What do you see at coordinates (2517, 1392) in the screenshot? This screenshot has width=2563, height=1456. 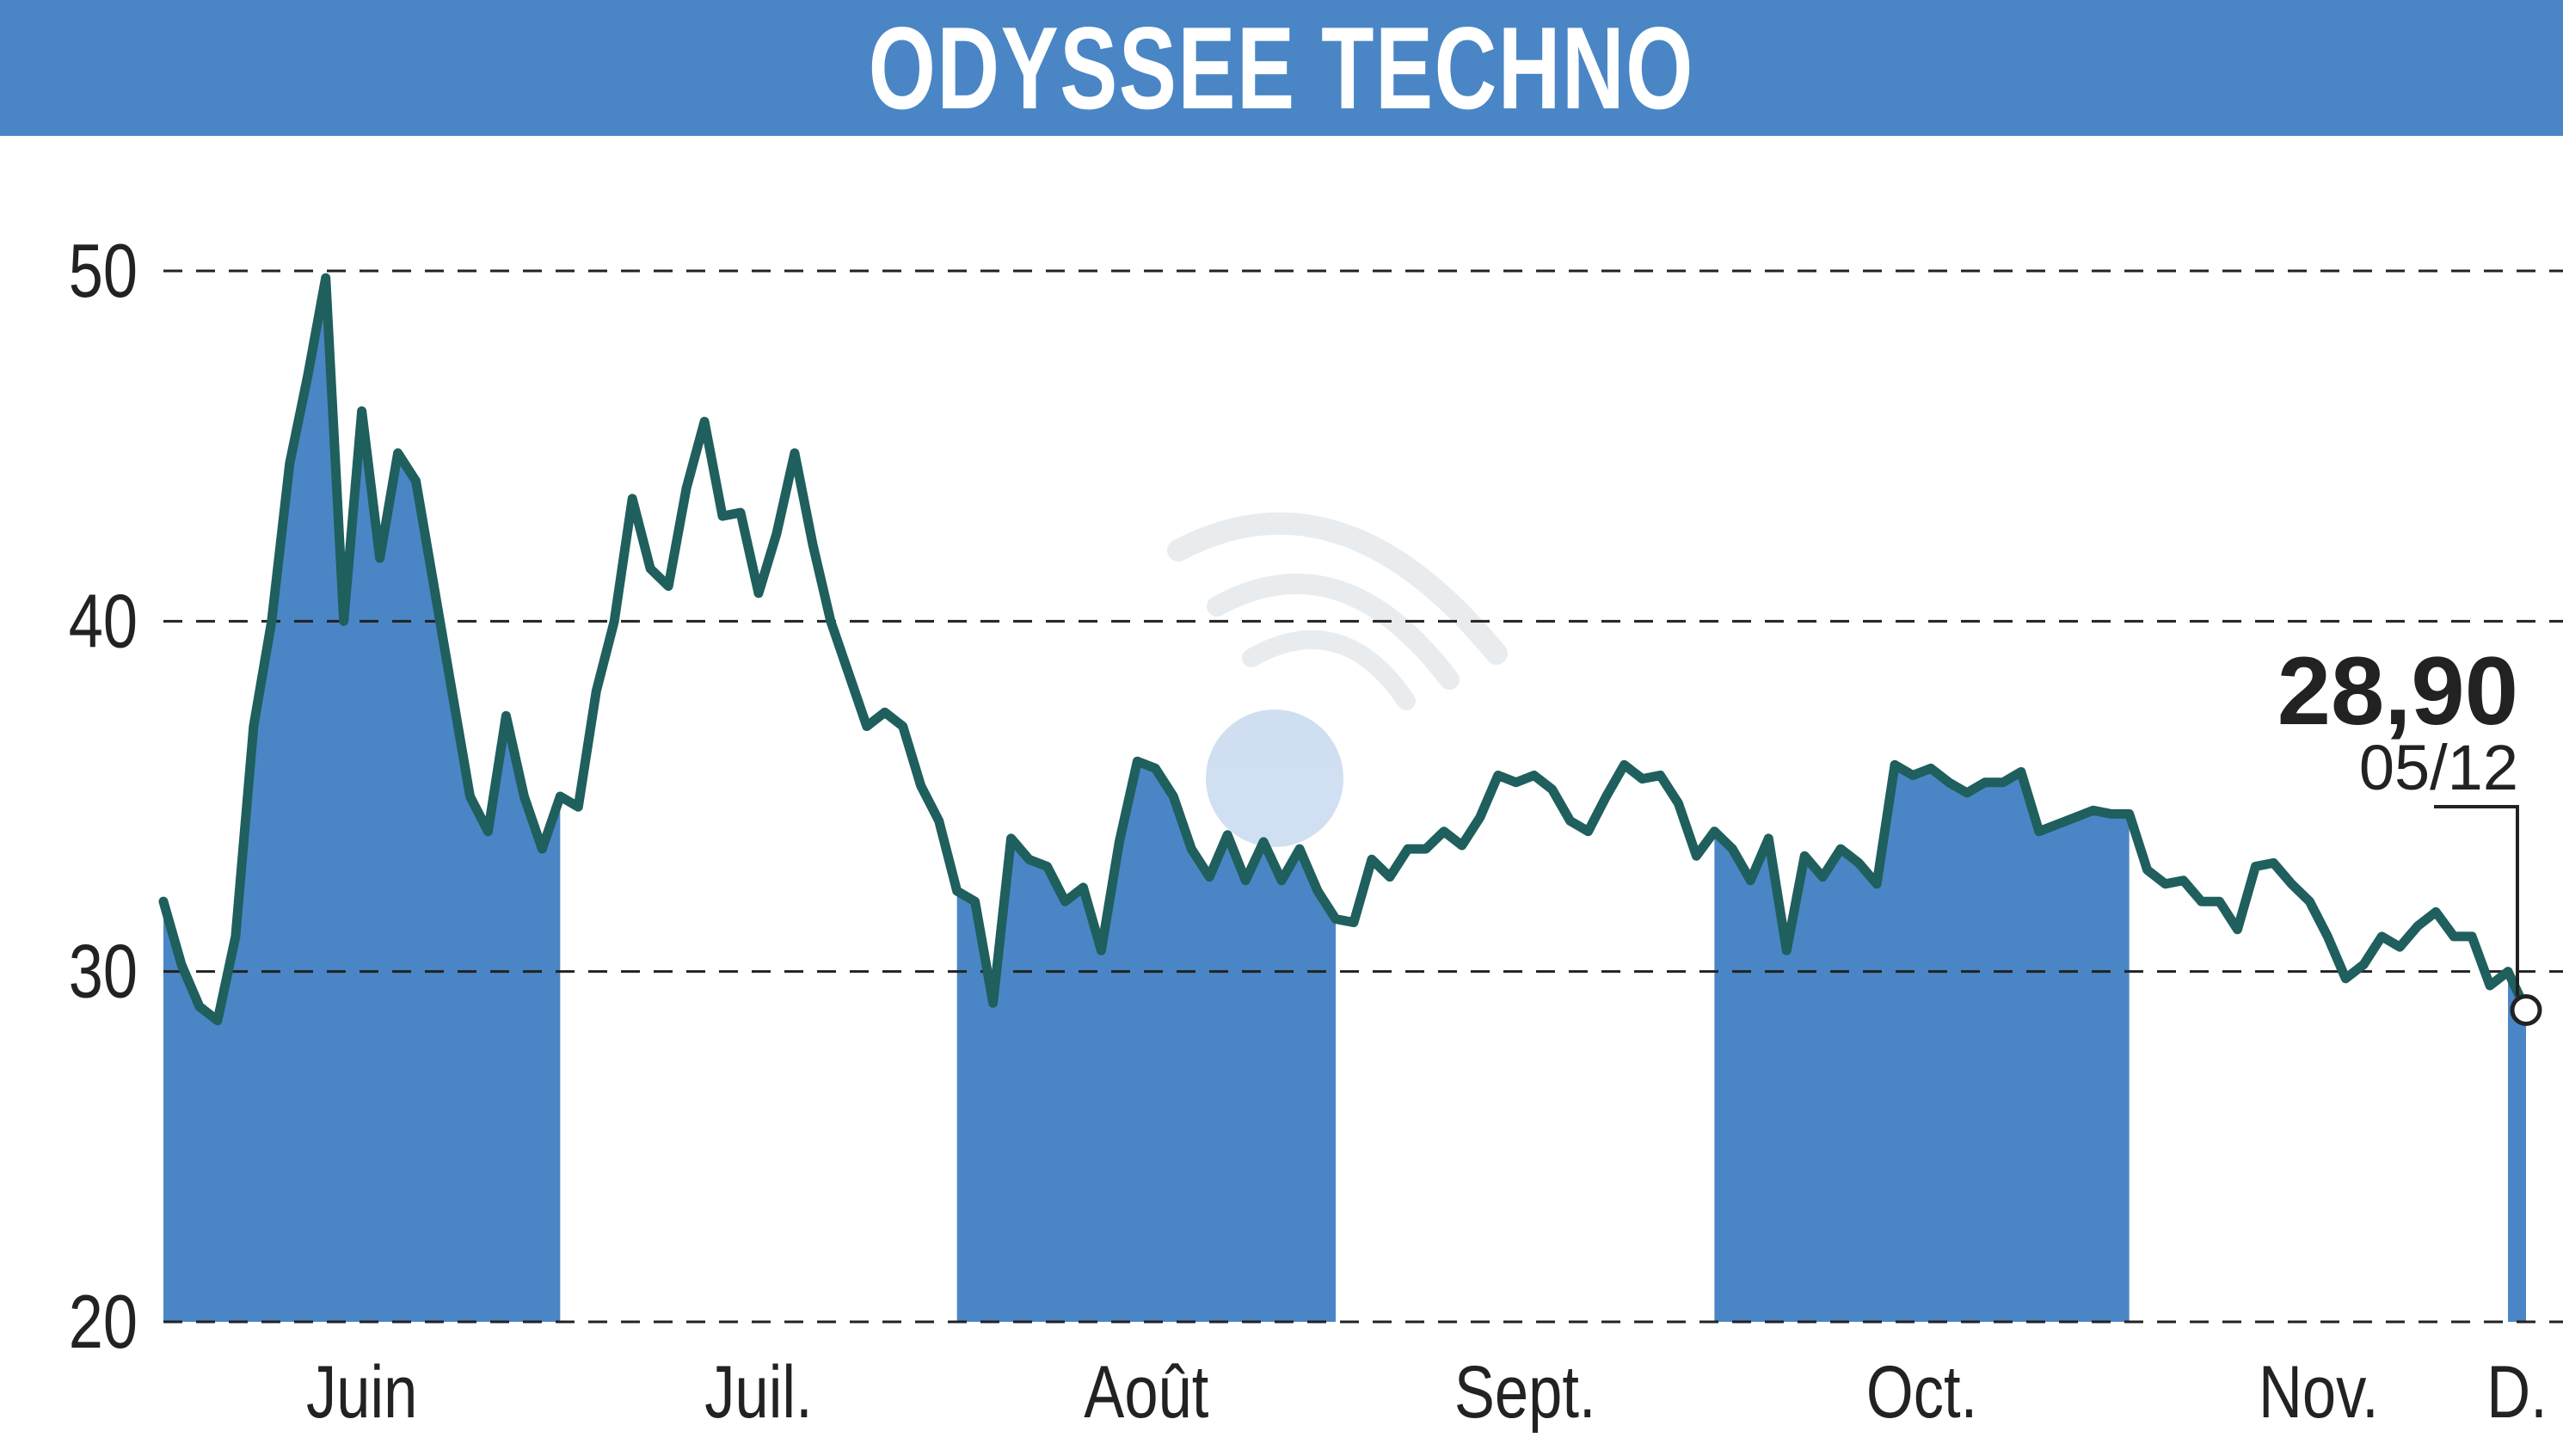 I see `x-tick-label: D.` at bounding box center [2517, 1392].